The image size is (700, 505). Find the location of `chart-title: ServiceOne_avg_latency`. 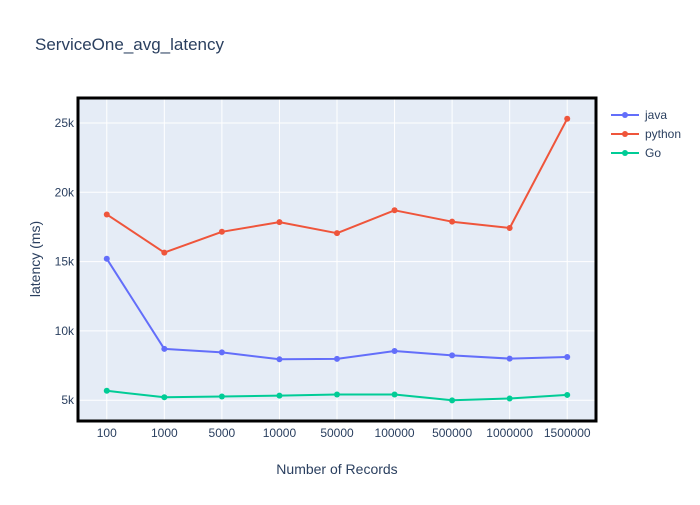

chart-title: ServiceOne_avg_latency is located at coordinates (130, 44).